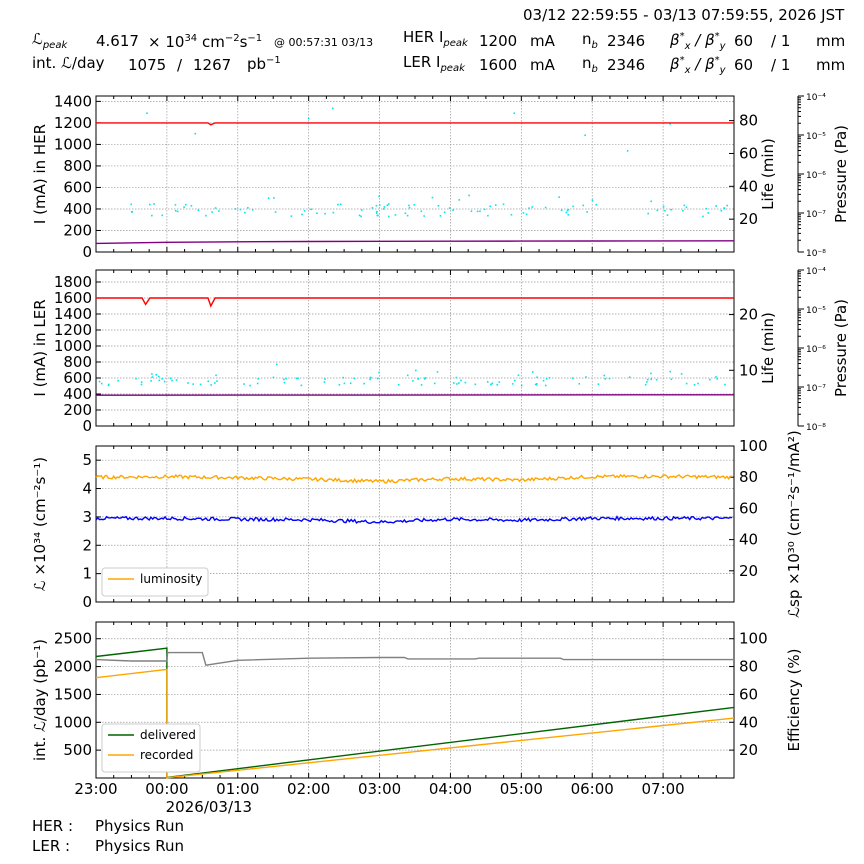 This screenshot has height=864, width=864. Describe the element at coordinates (698, 41) in the screenshot. I see `her-beta-label: β*x / β*y` at that location.